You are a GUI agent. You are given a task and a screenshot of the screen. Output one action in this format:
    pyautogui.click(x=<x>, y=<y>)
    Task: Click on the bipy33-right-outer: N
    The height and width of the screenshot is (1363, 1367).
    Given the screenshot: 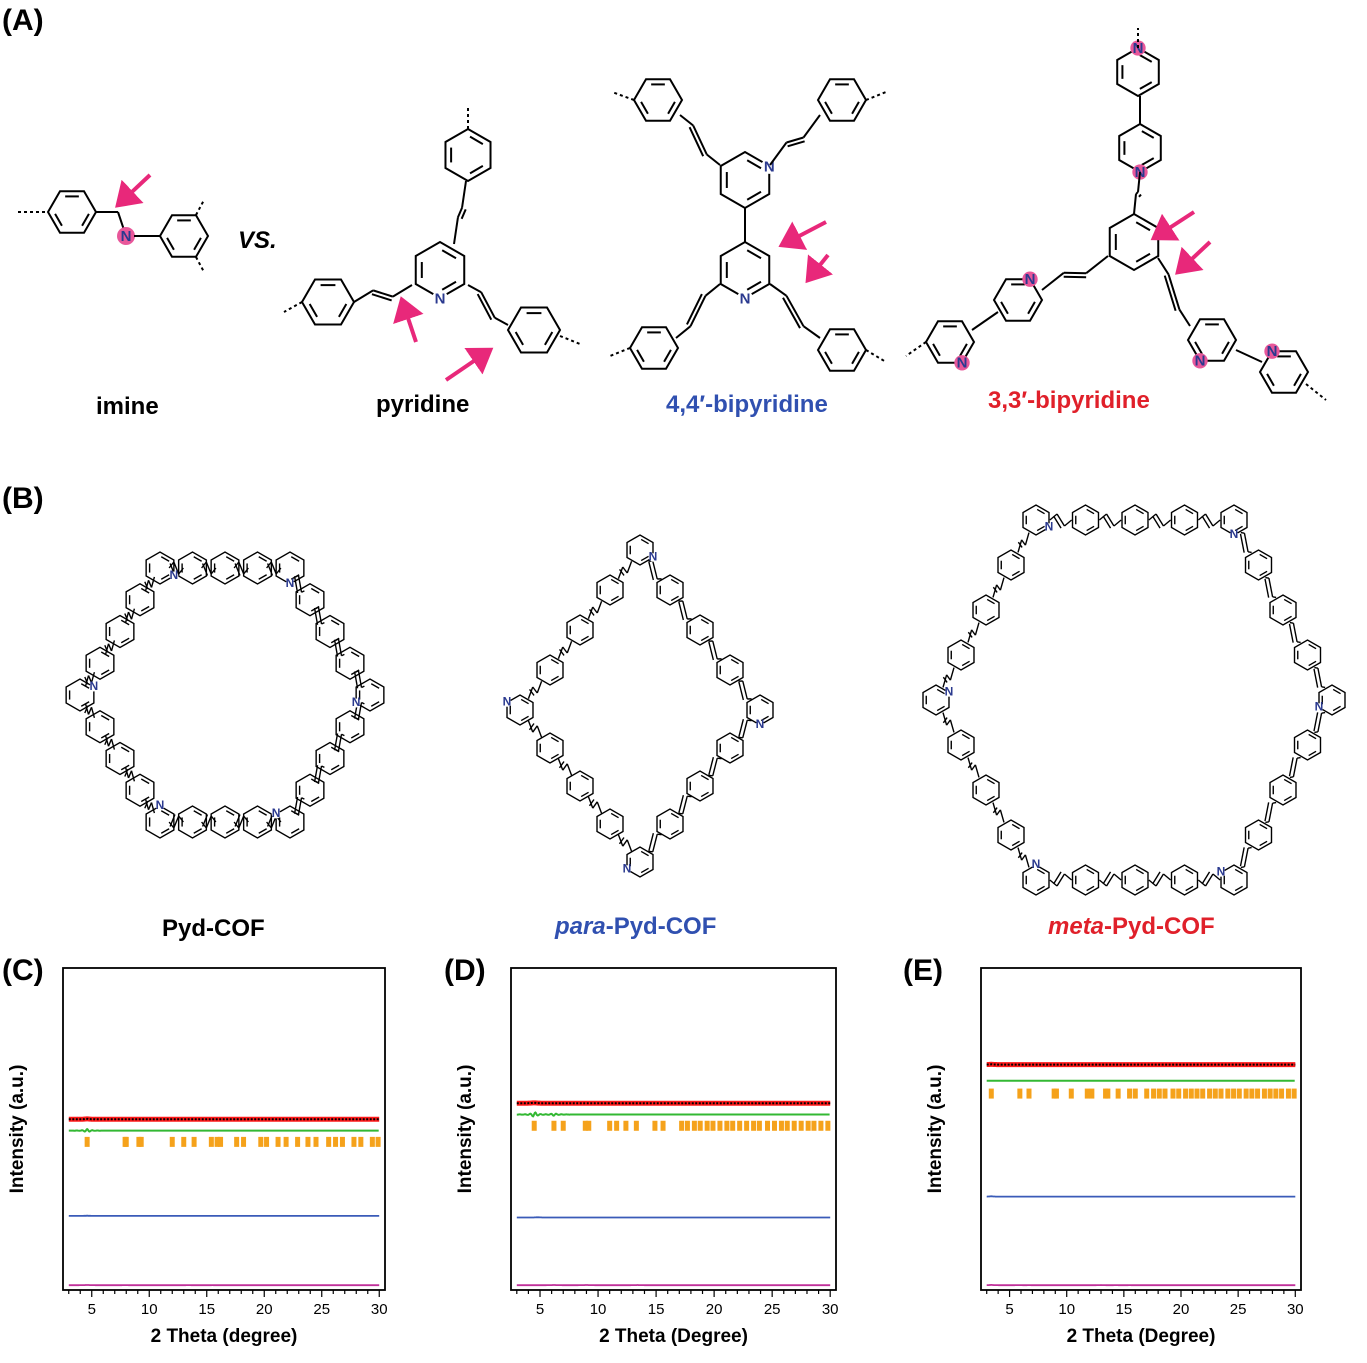 What is the action you would take?
    pyautogui.click(x=1284, y=368)
    